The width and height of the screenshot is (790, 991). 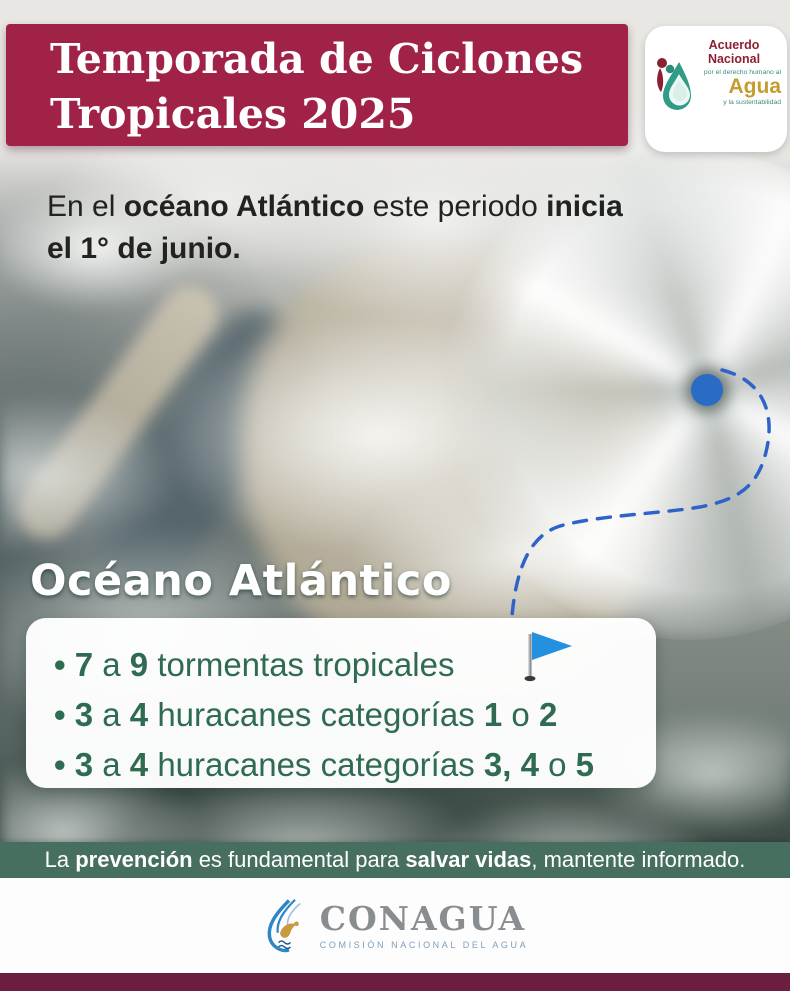 I want to click on title-line2: Tropicales 2025, so click(x=233, y=114).